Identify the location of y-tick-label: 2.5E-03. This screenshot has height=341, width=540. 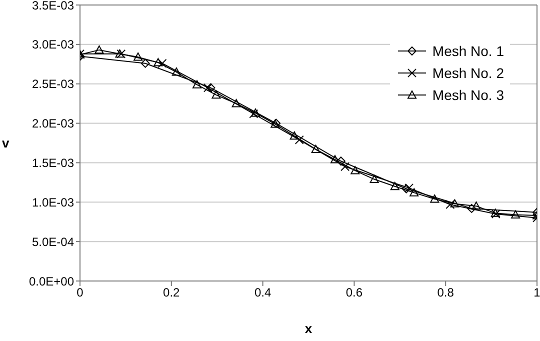
(53, 84).